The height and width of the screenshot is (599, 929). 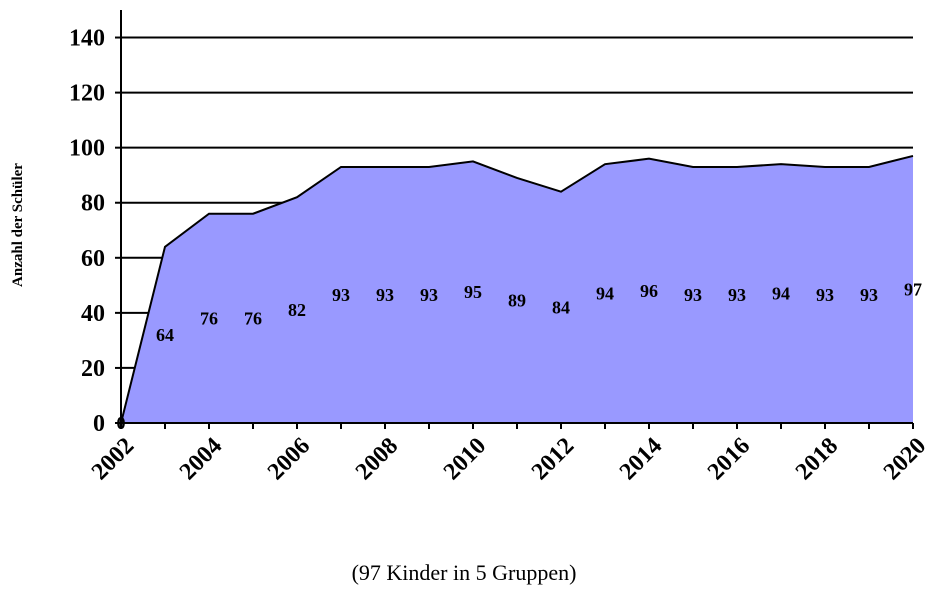 I want to click on x-tick-label: 2006, so click(x=289, y=459).